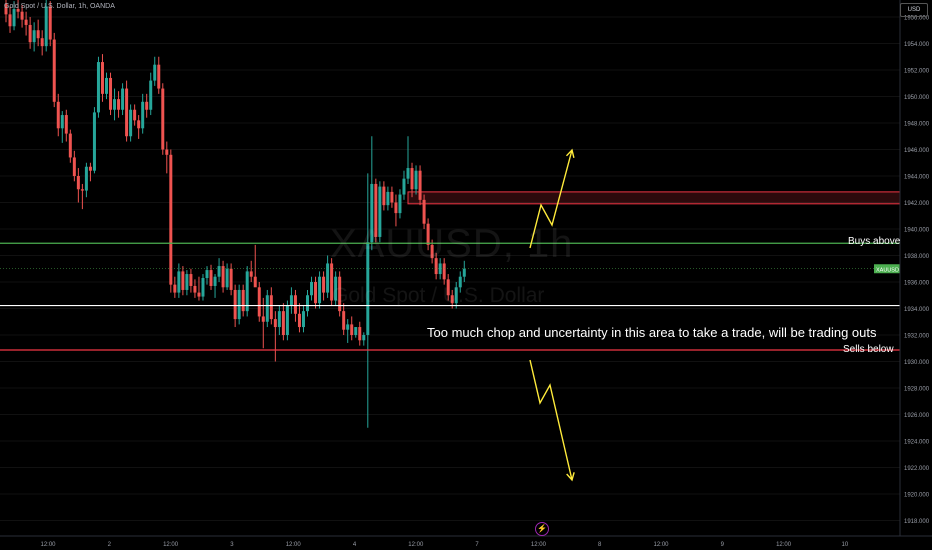 This screenshot has width=932, height=550. Describe the element at coordinates (917, 151) in the screenshot. I see `price-tick-label: 1946.000` at that location.